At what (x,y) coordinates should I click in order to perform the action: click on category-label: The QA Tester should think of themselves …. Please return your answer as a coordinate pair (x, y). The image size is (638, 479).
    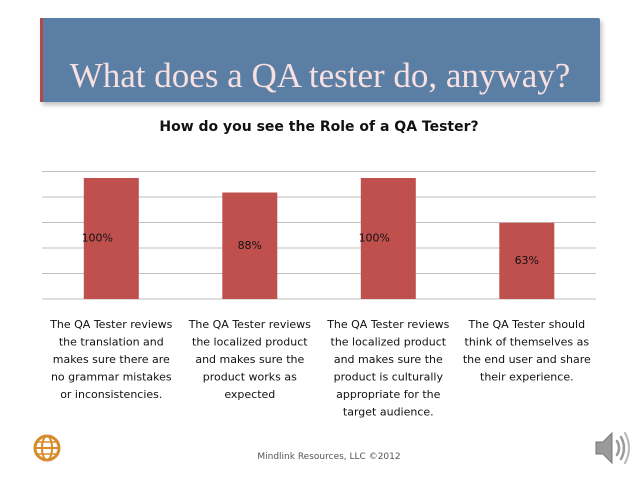
    Looking at the image, I should click on (527, 351).